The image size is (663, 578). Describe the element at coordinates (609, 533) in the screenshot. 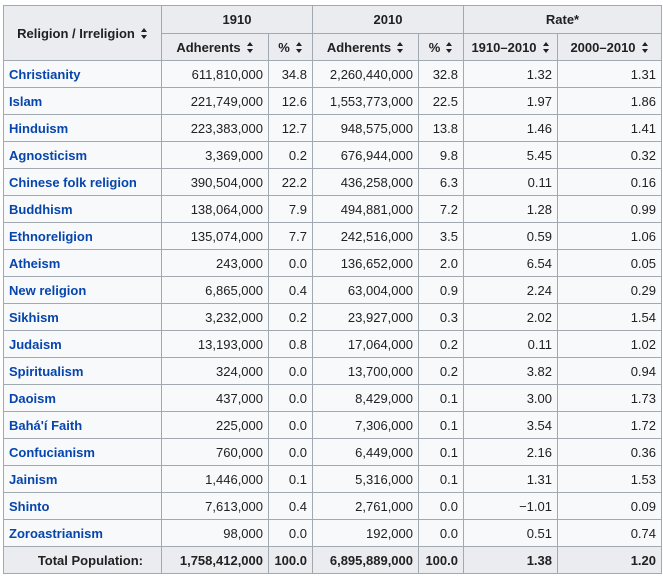

I see `rate-2000-2010-cell: 0.74` at that location.